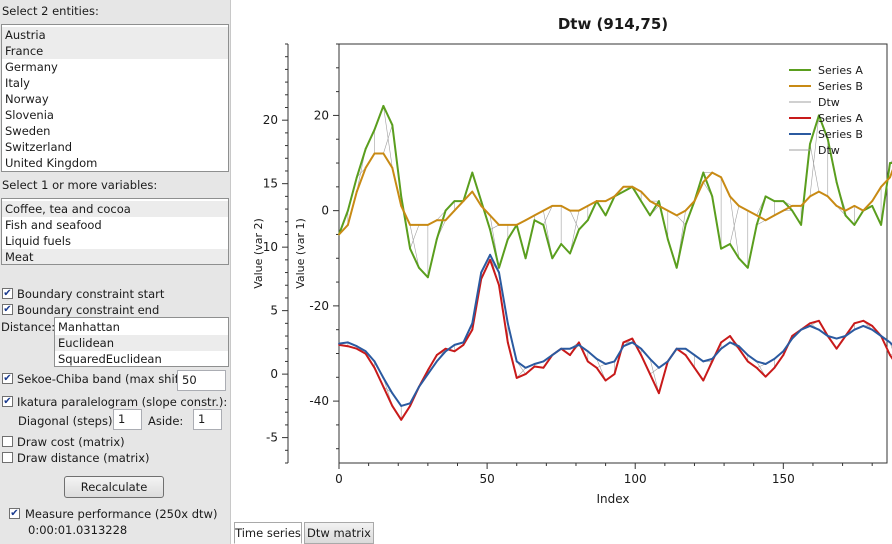 Image resolution: width=892 pixels, height=544 pixels. I want to click on entity-list-item: Austria, so click(115, 35).